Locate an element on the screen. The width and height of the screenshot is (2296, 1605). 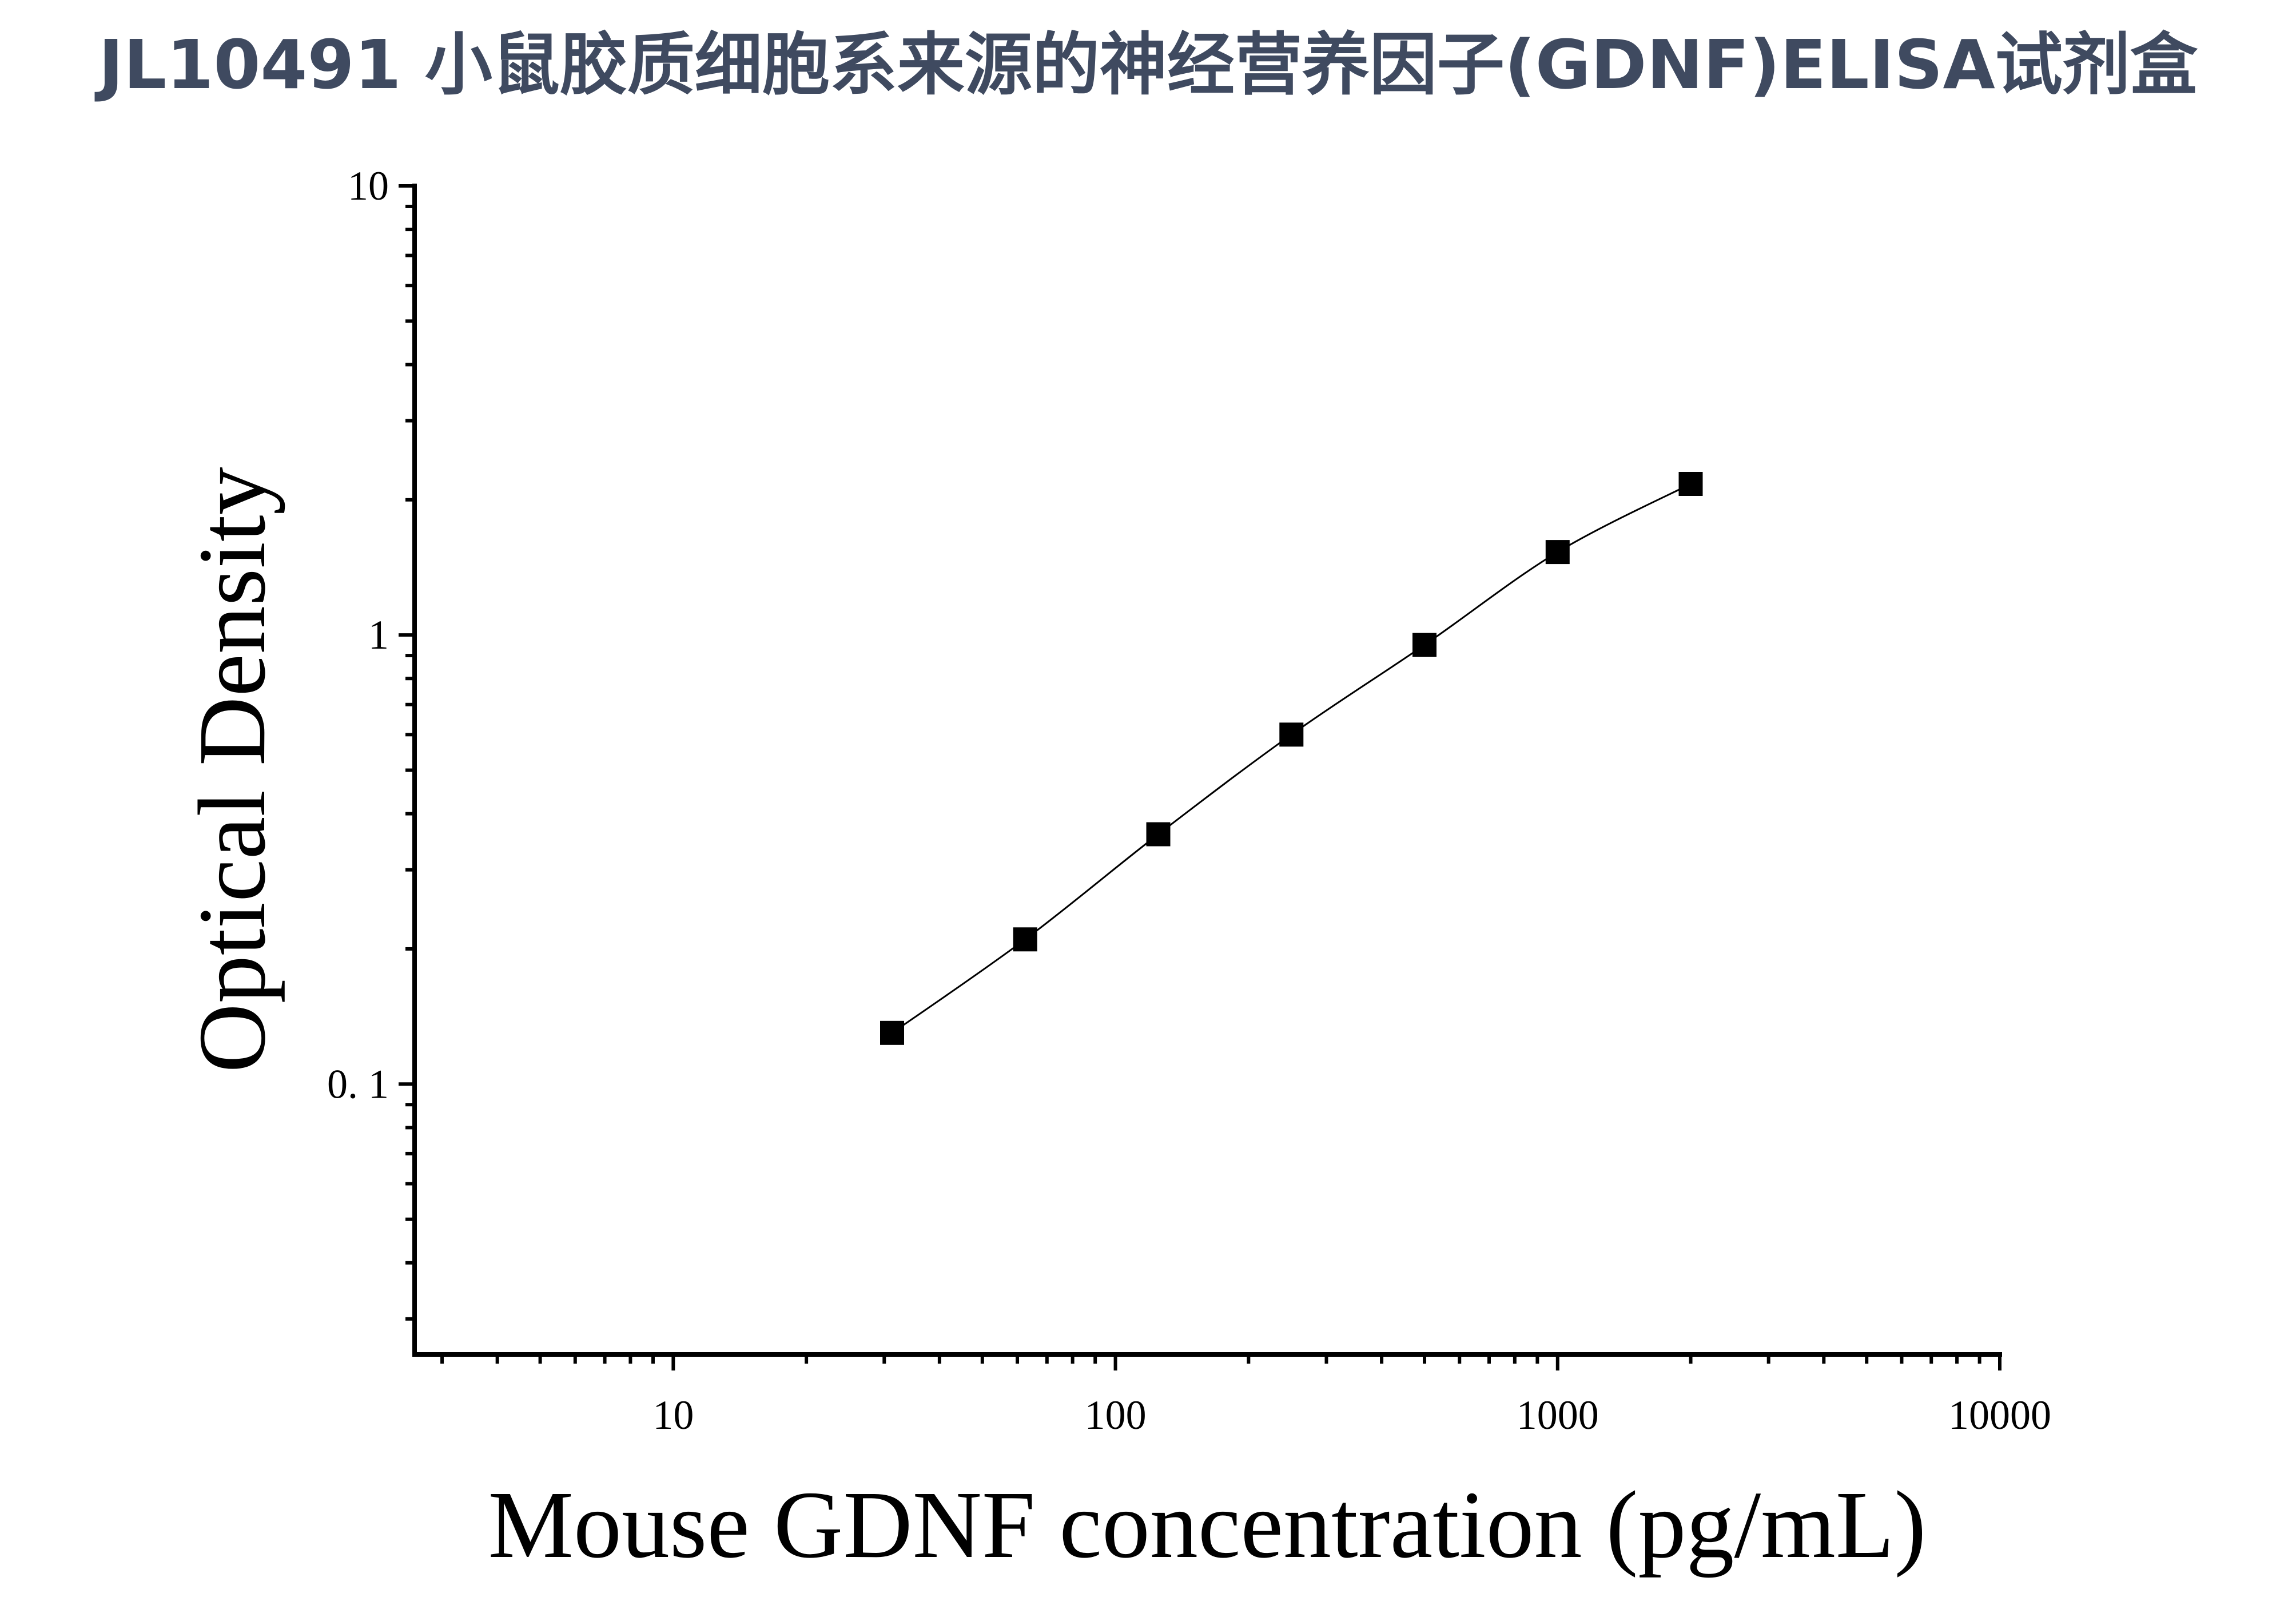
chart-title: JL10491 小鼠胶质细胞系来源的神经营养因子(GDNF)ELISA试剂盒 is located at coordinates (1148, 64).